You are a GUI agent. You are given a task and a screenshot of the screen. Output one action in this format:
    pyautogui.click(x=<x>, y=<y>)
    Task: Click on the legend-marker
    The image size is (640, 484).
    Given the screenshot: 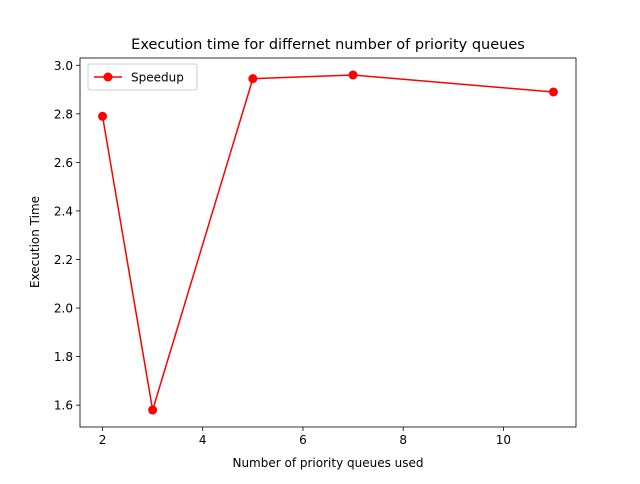 What is the action you would take?
    pyautogui.click(x=108, y=77)
    